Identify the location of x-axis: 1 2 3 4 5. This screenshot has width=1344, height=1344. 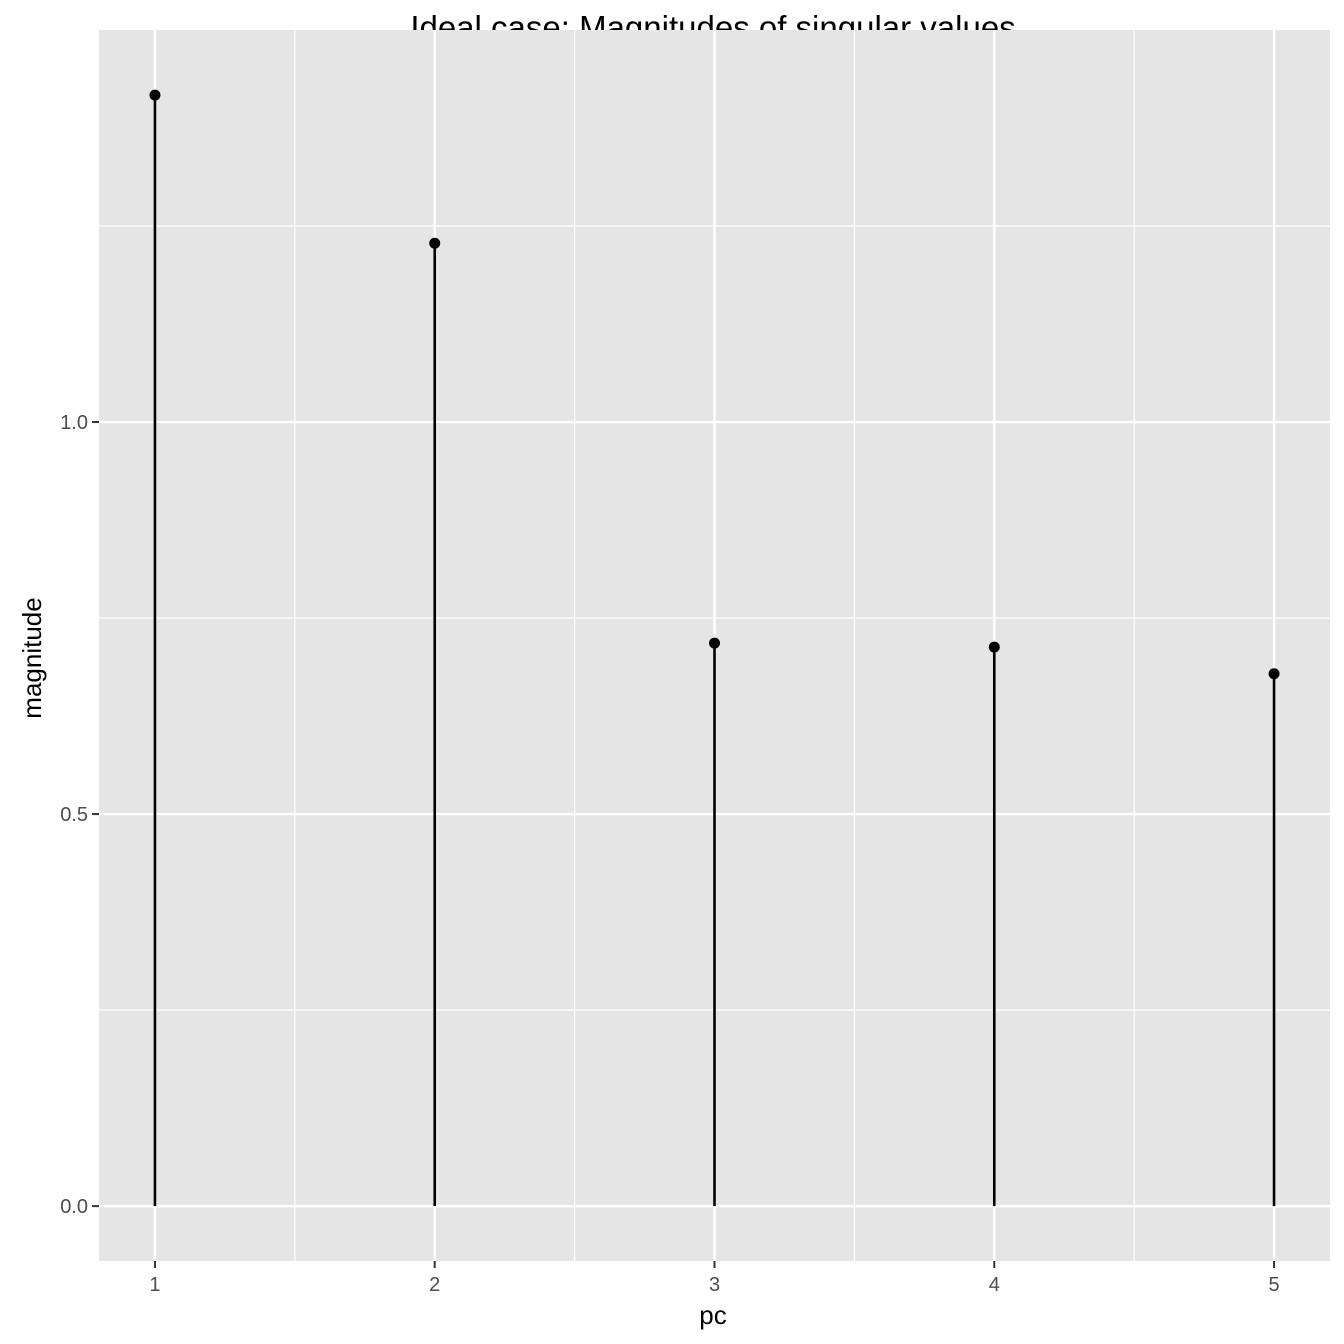
(714, 1278).